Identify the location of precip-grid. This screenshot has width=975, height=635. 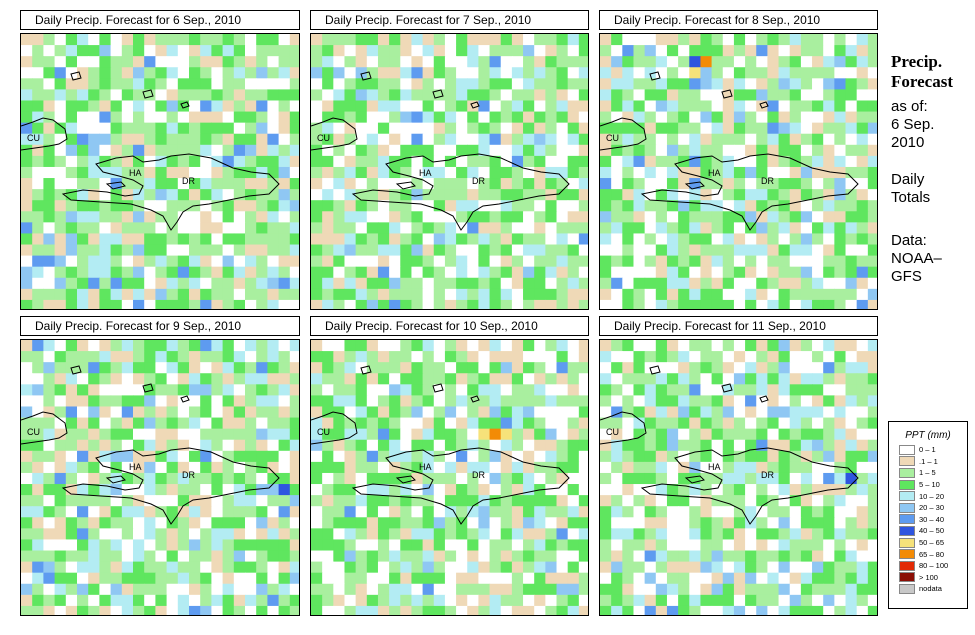
(738, 477).